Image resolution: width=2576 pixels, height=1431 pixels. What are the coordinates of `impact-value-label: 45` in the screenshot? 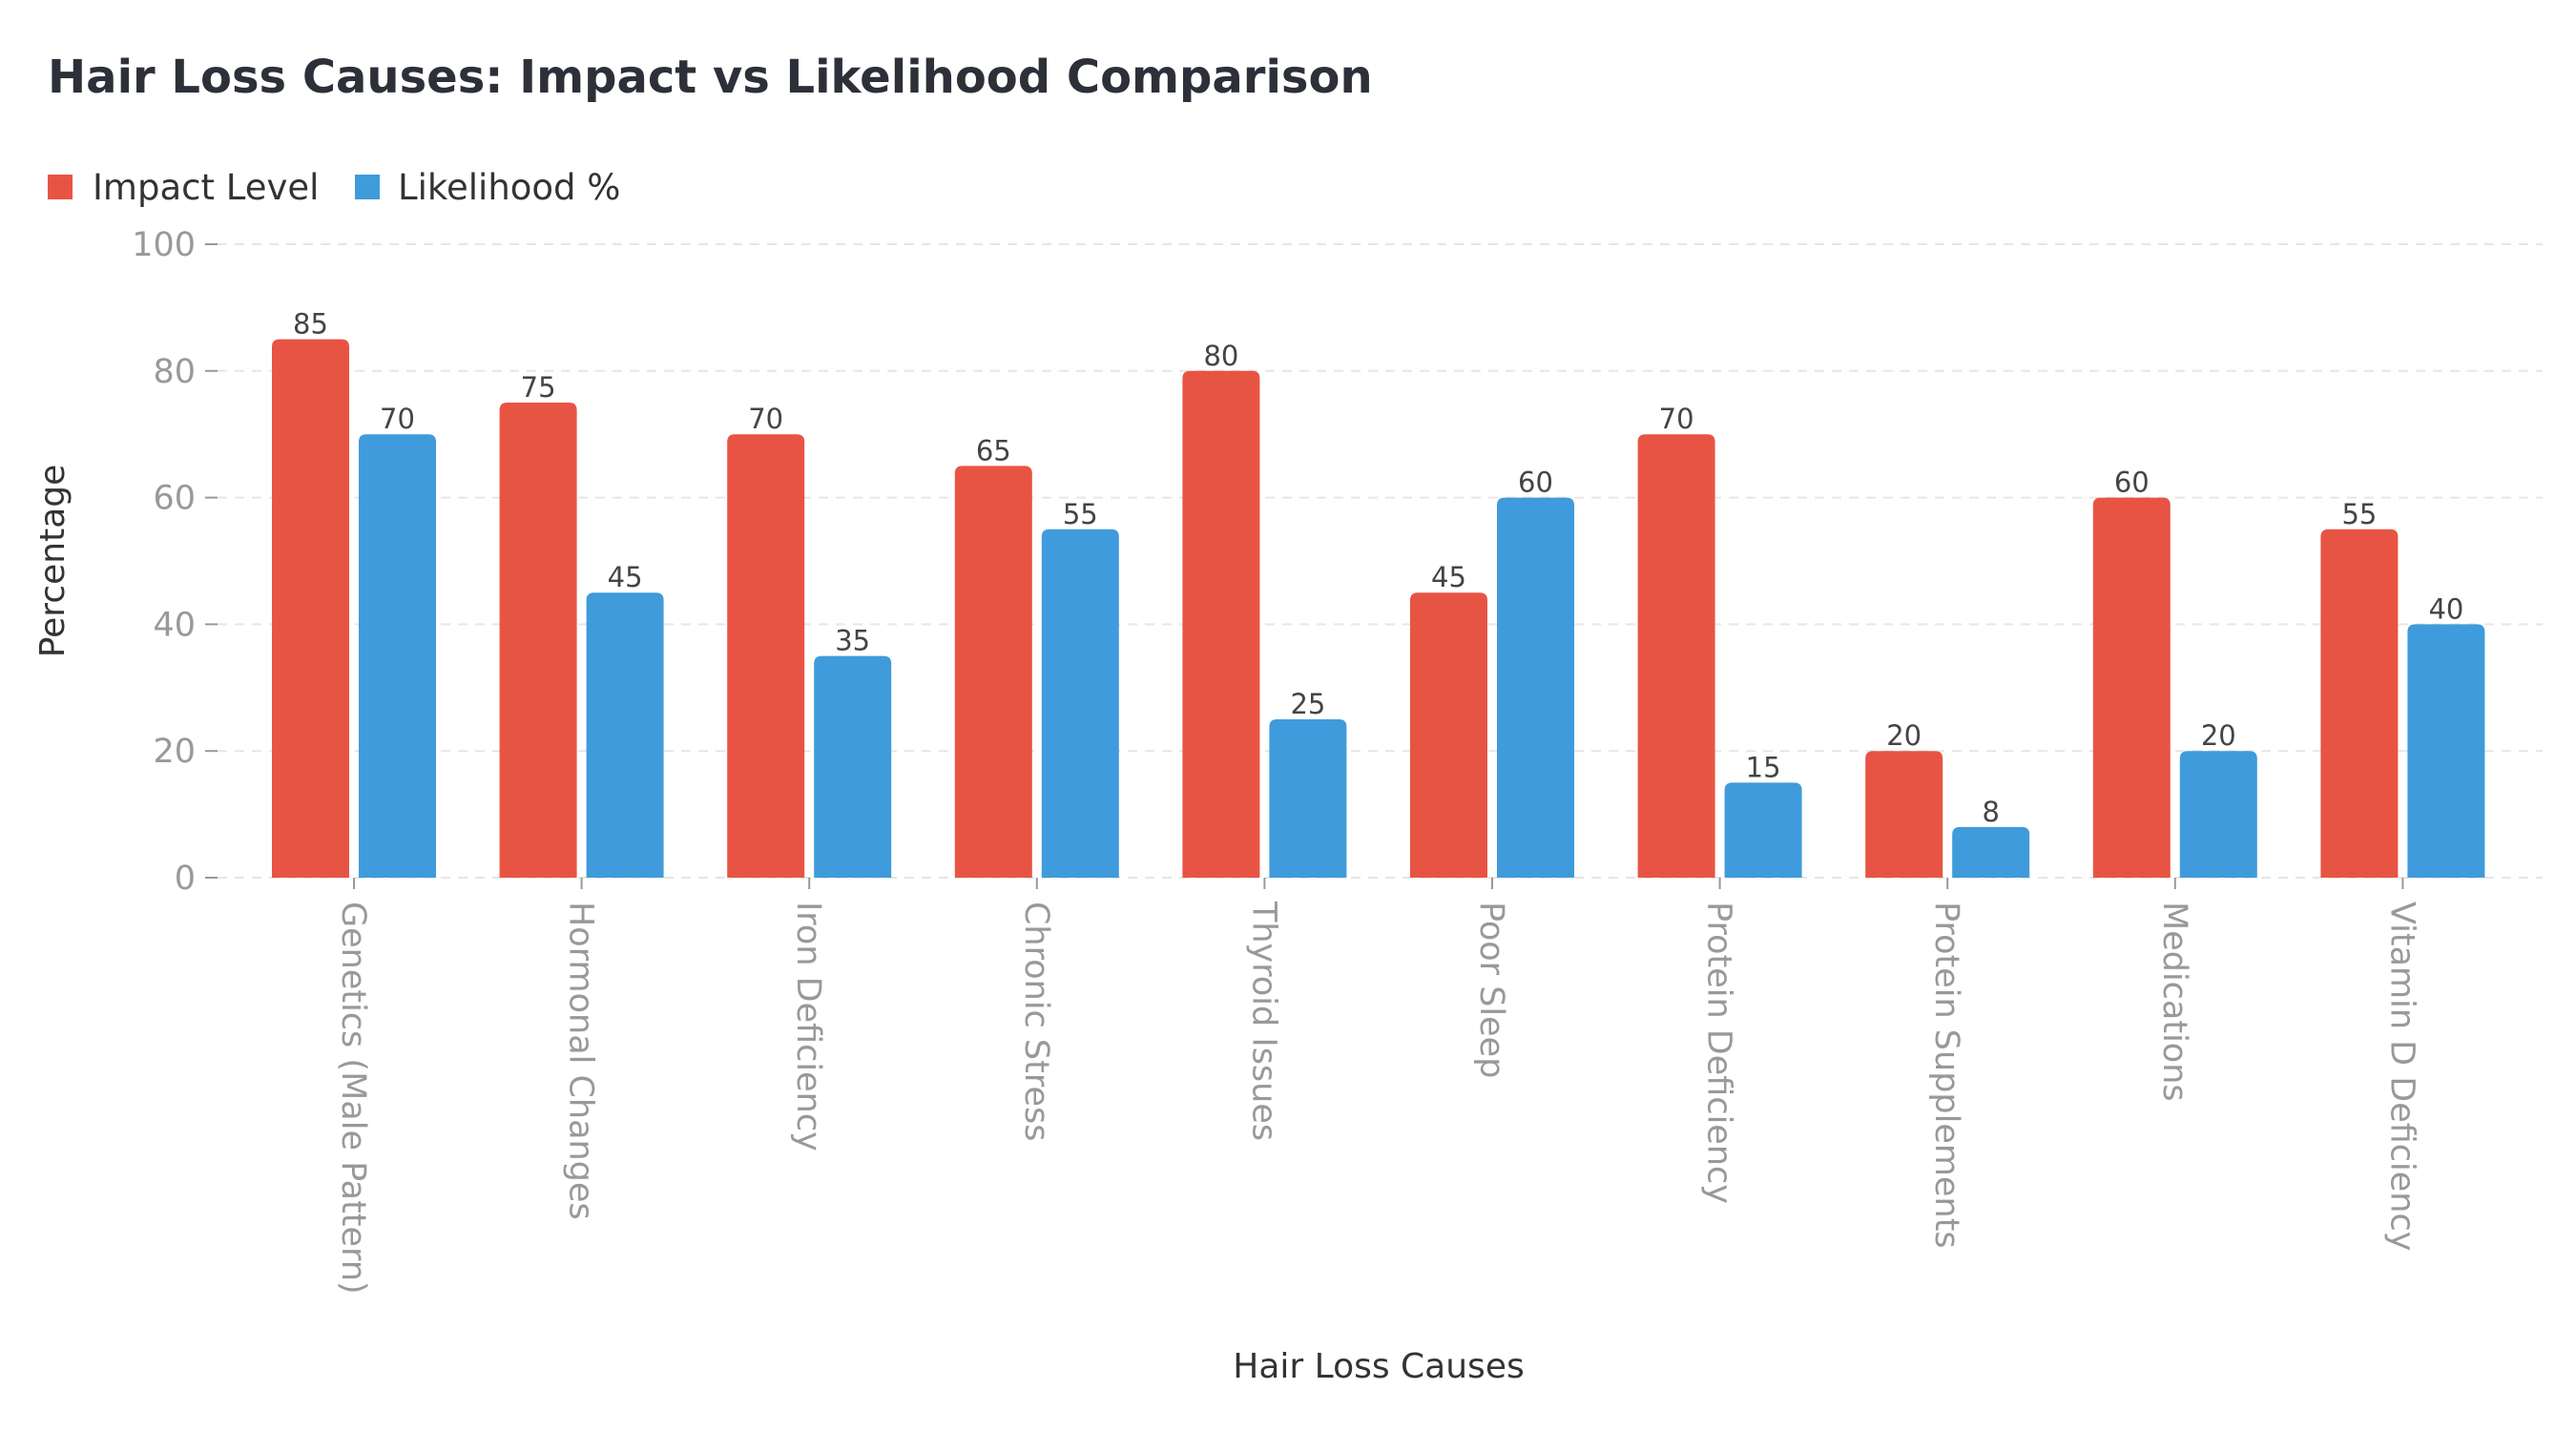 It's located at (1448, 577).